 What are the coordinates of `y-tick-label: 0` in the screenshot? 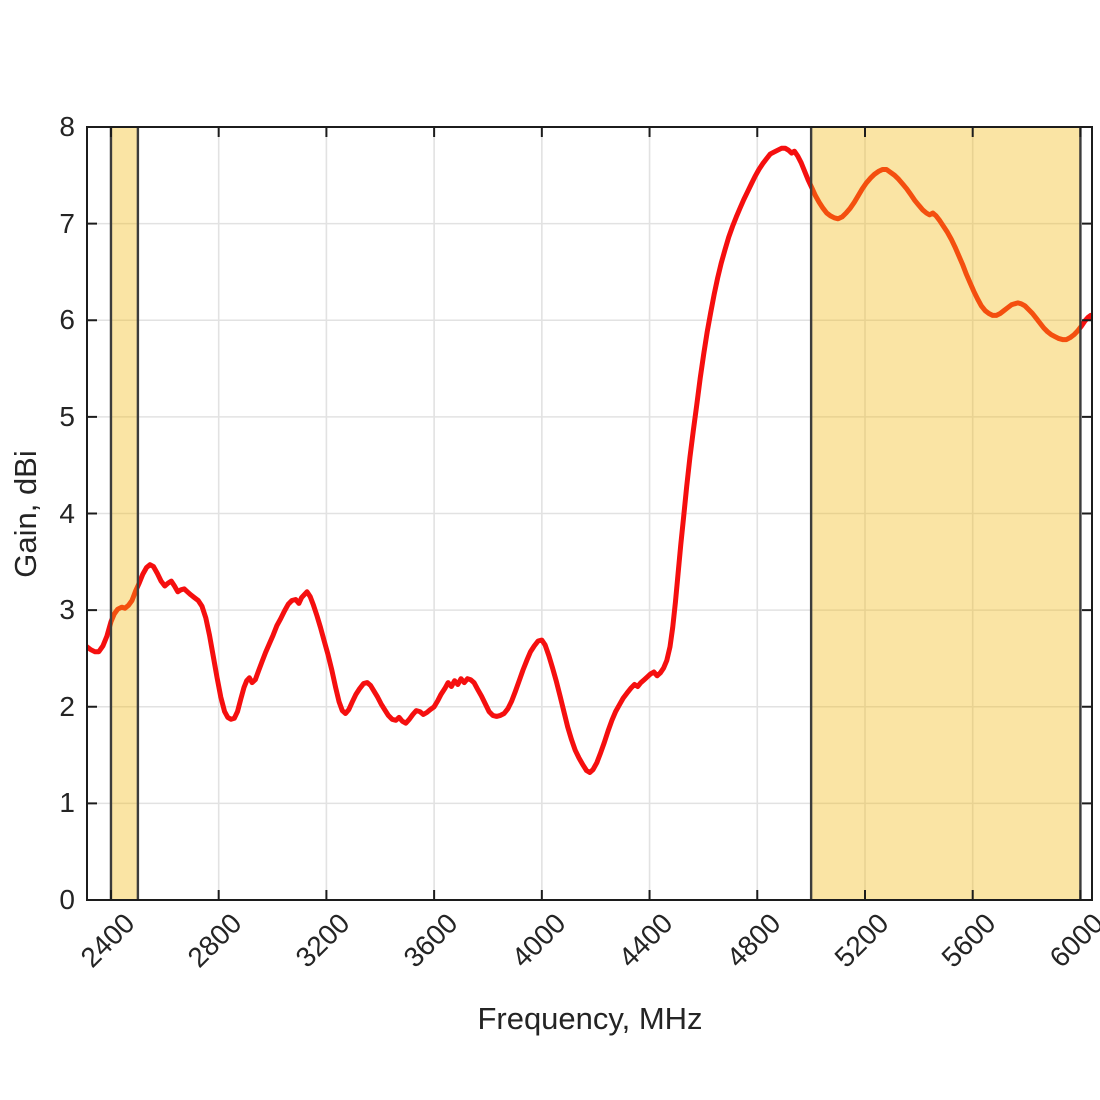 It's located at (67, 899).